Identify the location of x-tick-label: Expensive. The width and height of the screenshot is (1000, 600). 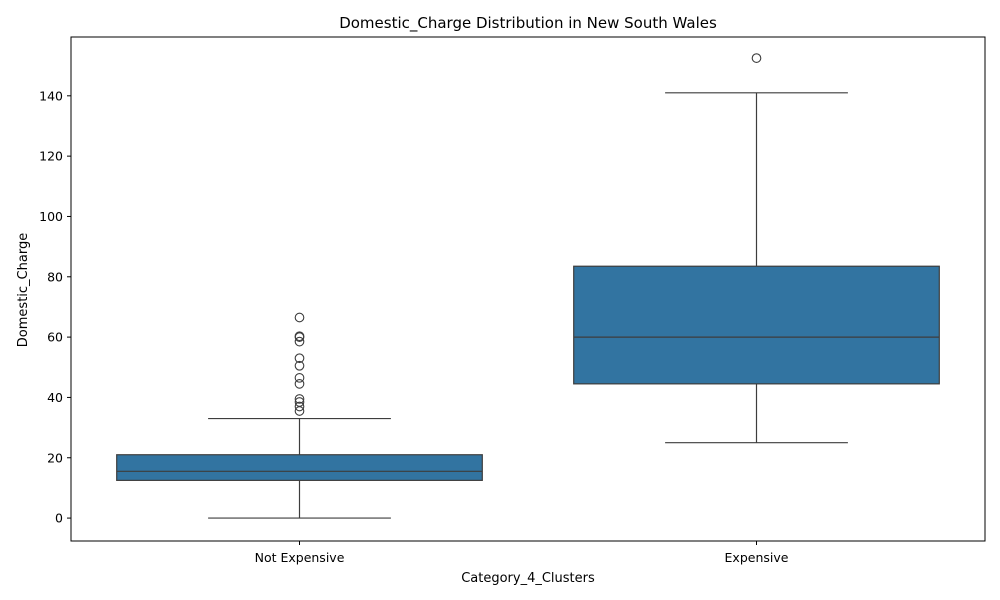
(757, 557).